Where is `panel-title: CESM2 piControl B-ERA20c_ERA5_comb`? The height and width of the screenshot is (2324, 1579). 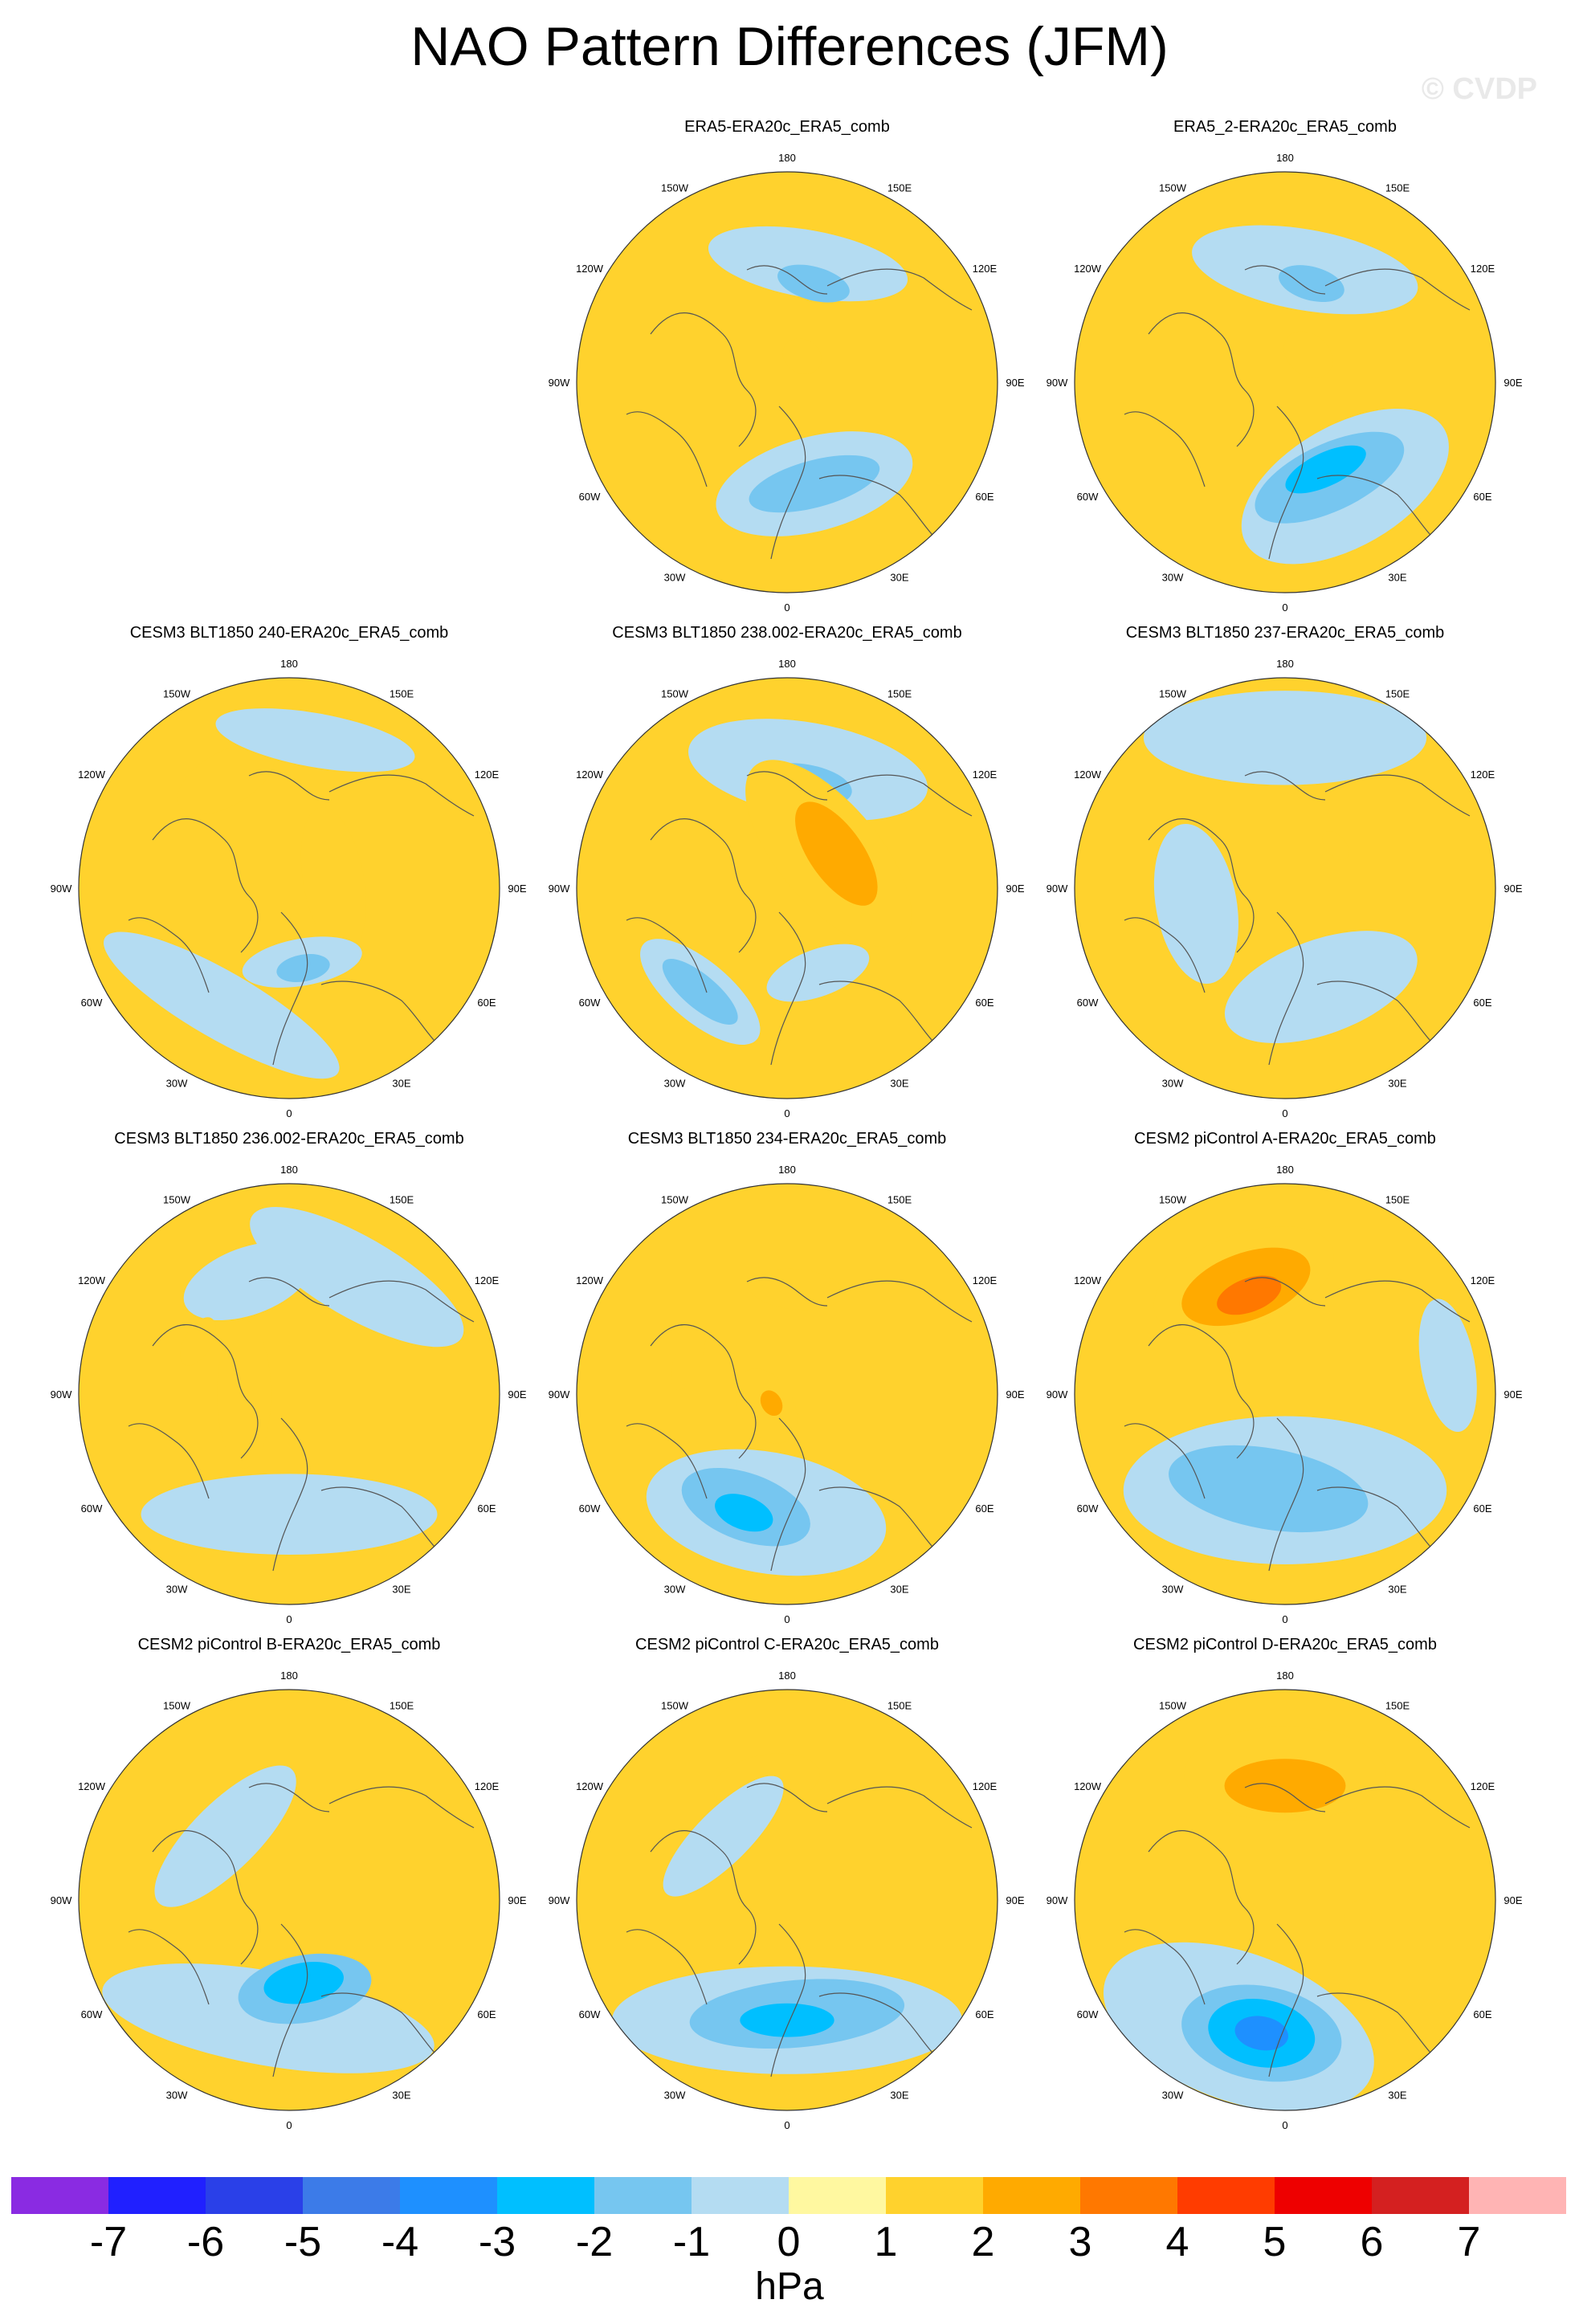
panel-title: CESM2 piControl B-ERA20c_ERA5_comb is located at coordinates (289, 1645).